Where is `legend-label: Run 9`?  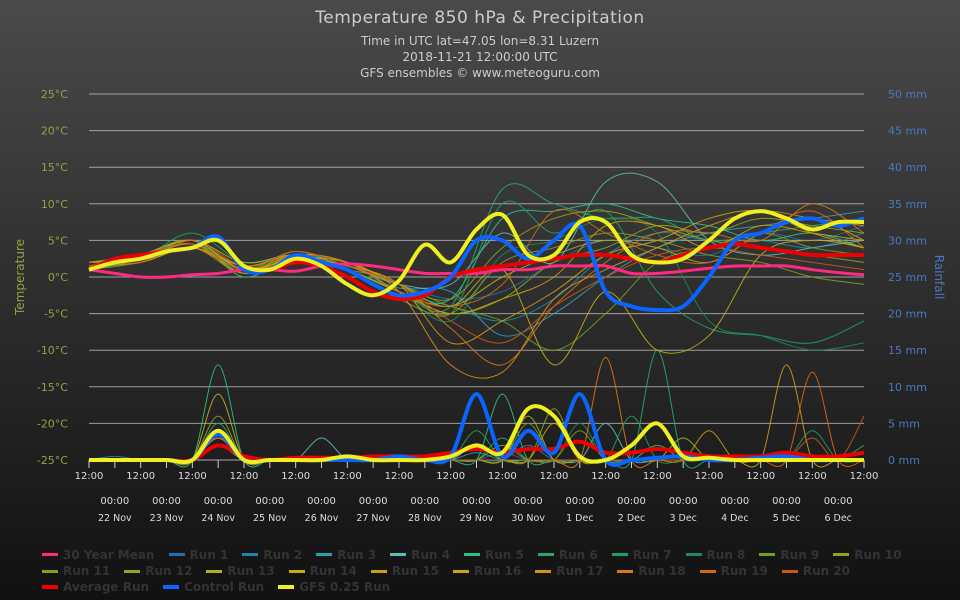
legend-label: Run 9 is located at coordinates (800, 554).